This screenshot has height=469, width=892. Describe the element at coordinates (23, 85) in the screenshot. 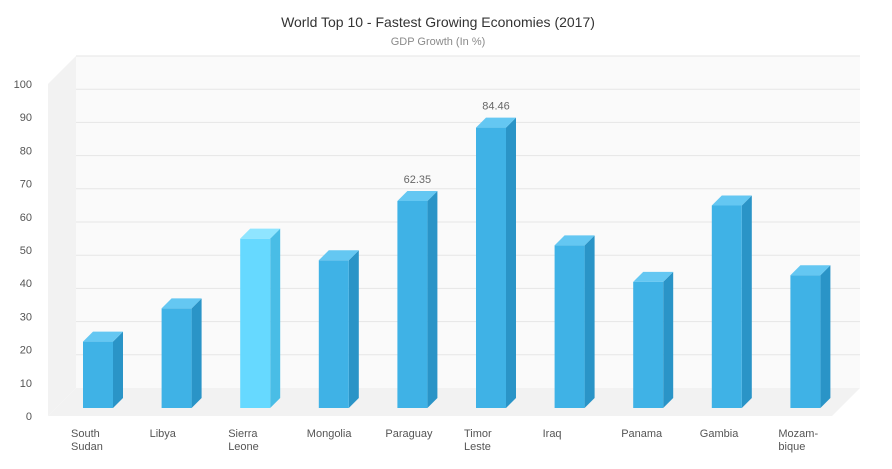

I see `y-tick-label: 100` at that location.